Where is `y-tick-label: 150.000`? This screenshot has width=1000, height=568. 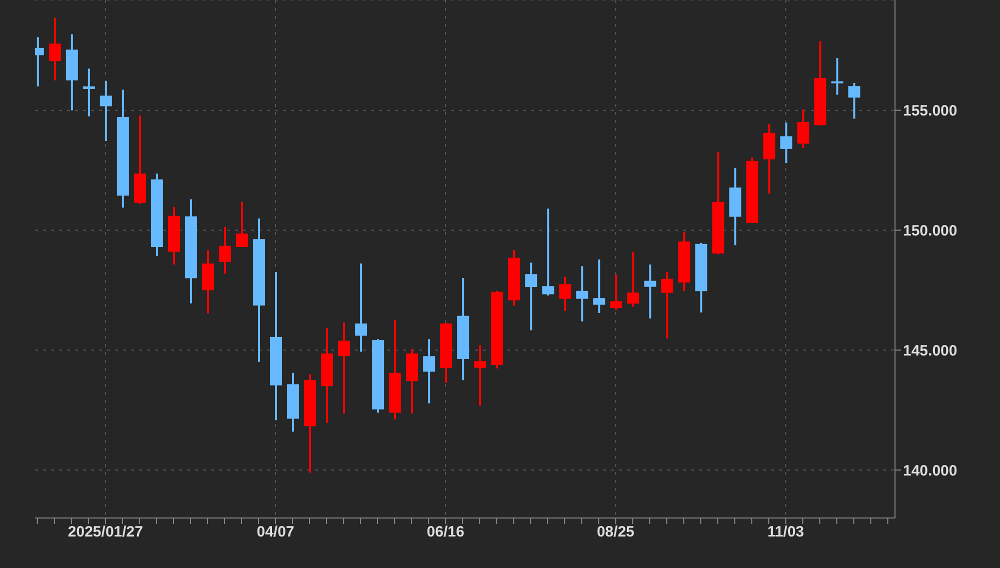
y-tick-label: 150.000 is located at coordinates (930, 231).